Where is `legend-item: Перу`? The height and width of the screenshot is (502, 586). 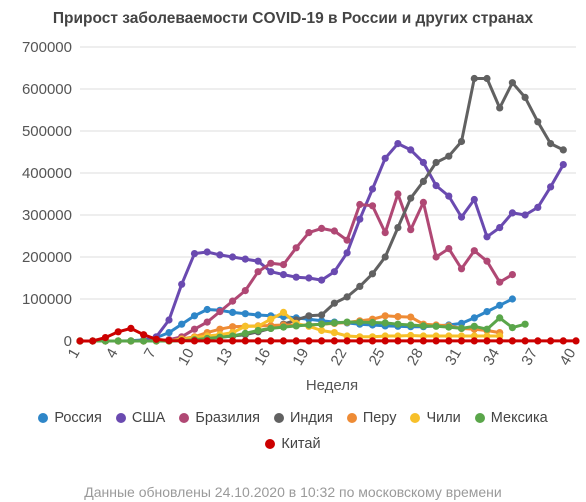
legend-item: Перу is located at coordinates (371, 418).